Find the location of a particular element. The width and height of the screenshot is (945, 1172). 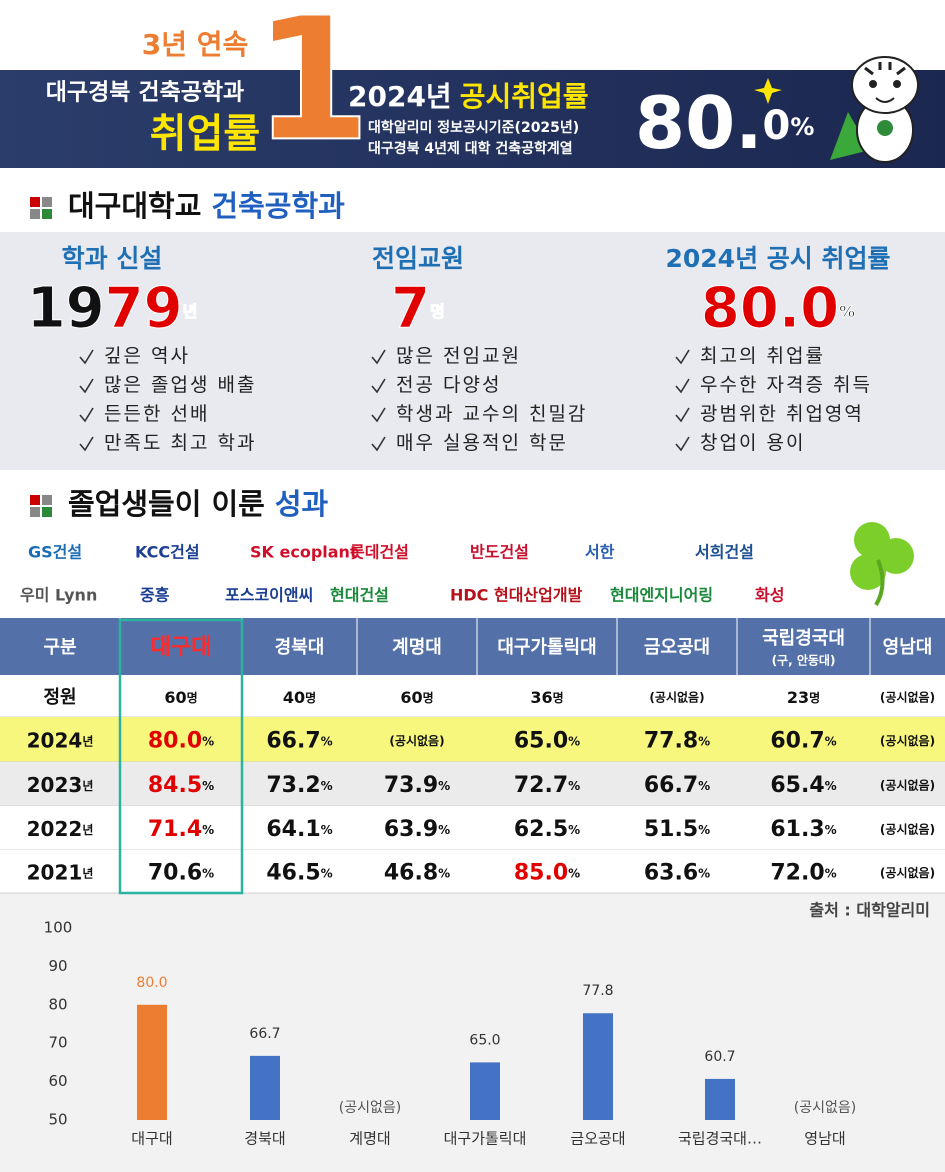

company-logo: GS건설 is located at coordinates (55, 552).